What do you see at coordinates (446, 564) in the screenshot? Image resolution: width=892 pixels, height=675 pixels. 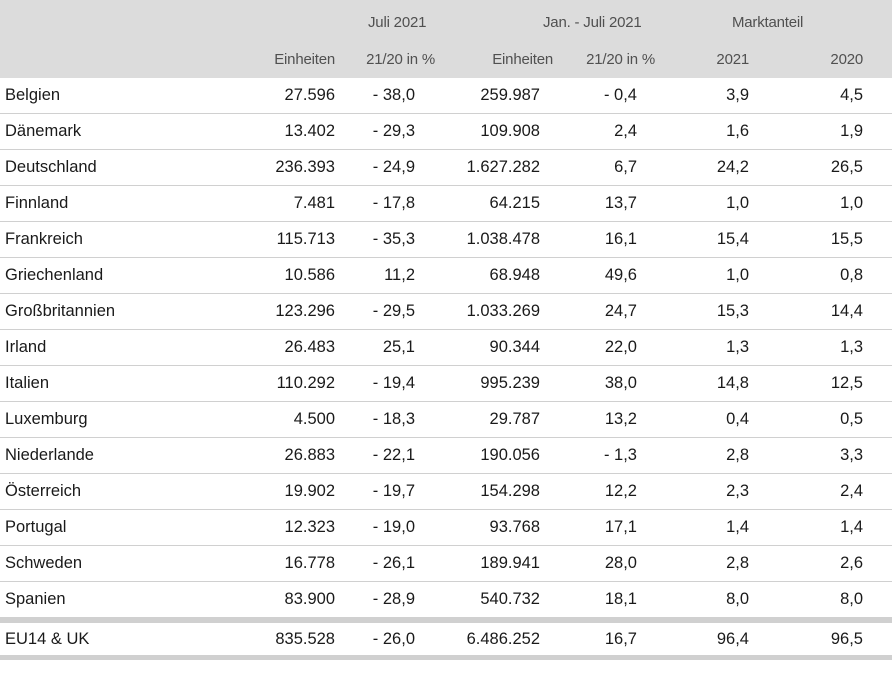 I see `table-row: Schweden 16.778 - 26,1 189.941 28,0 2,8 2,6` at bounding box center [446, 564].